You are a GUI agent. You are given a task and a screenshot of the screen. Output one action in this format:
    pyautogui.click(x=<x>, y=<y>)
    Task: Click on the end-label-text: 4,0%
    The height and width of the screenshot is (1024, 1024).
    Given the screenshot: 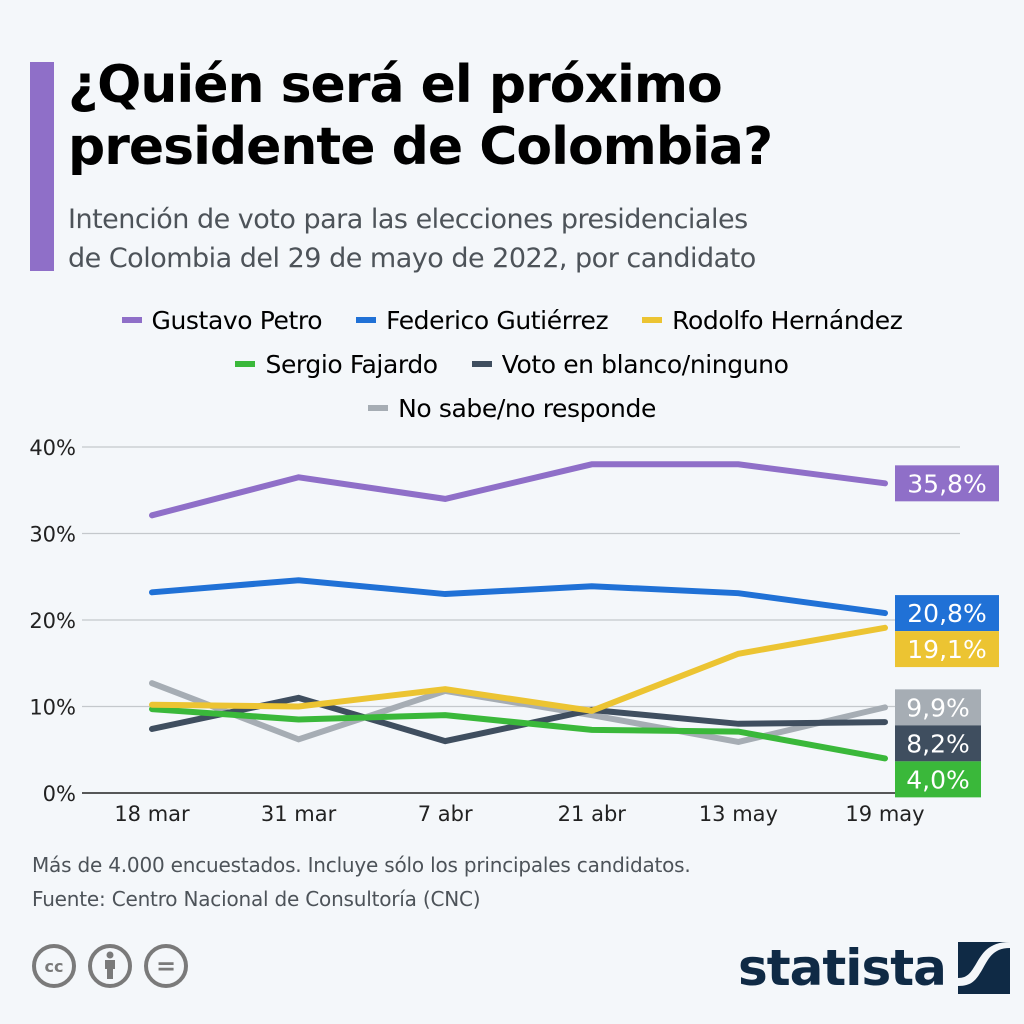 What is the action you would take?
    pyautogui.click(x=938, y=779)
    